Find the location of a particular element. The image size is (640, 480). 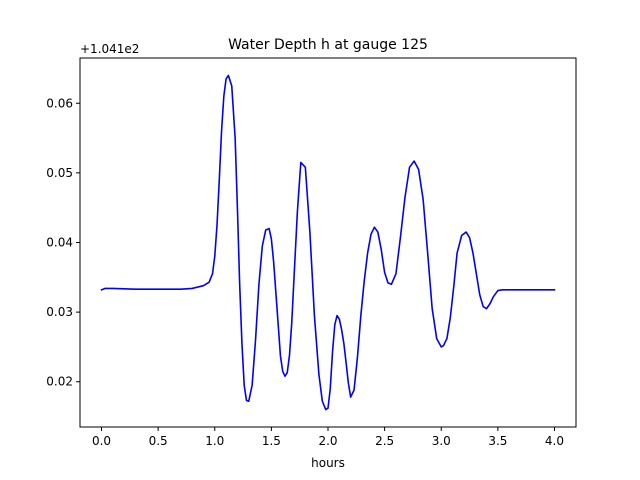

y-tick-label: 0.03 is located at coordinates (59, 312).